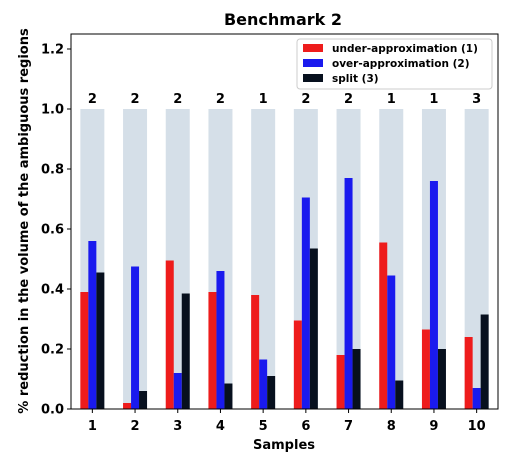  Describe the element at coordinates (92, 426) in the screenshot. I see `x-tick-label: 1` at that location.